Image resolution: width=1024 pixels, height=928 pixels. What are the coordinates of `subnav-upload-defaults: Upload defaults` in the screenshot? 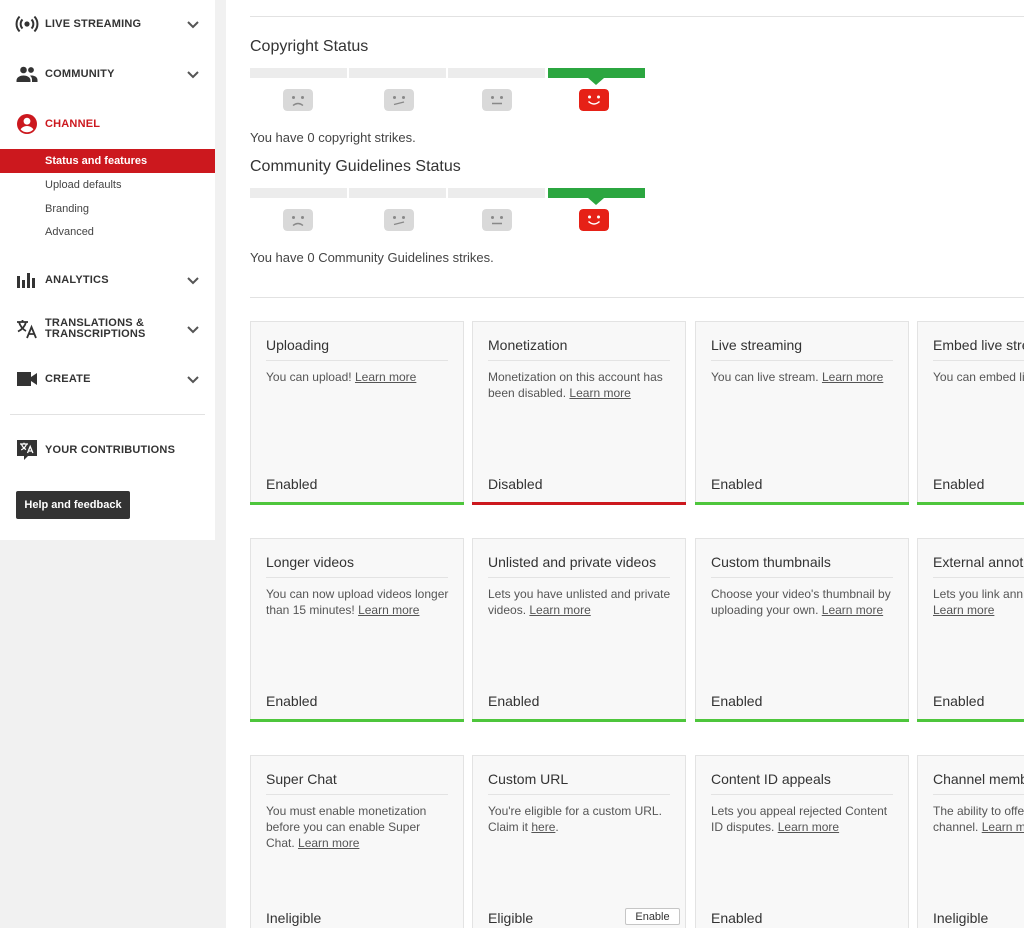 It's located at (83, 185).